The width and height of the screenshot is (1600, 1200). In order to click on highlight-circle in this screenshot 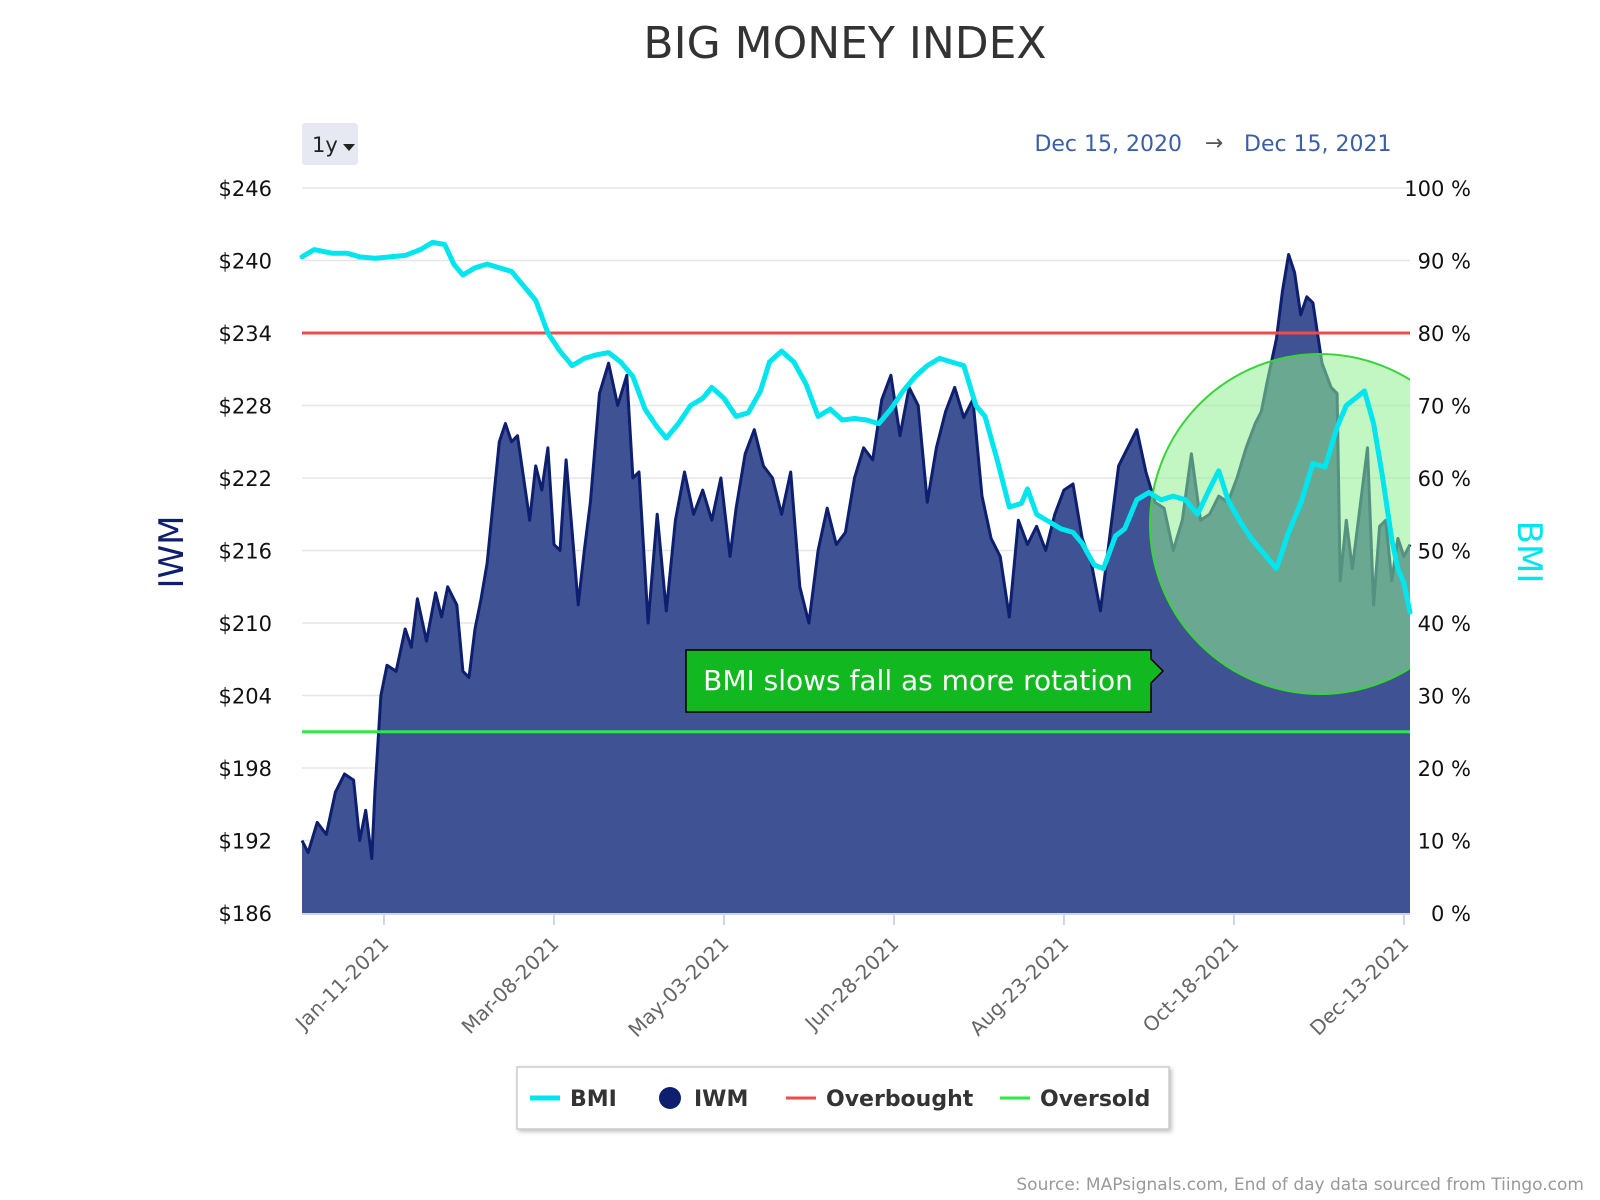, I will do `click(1279, 524)`.